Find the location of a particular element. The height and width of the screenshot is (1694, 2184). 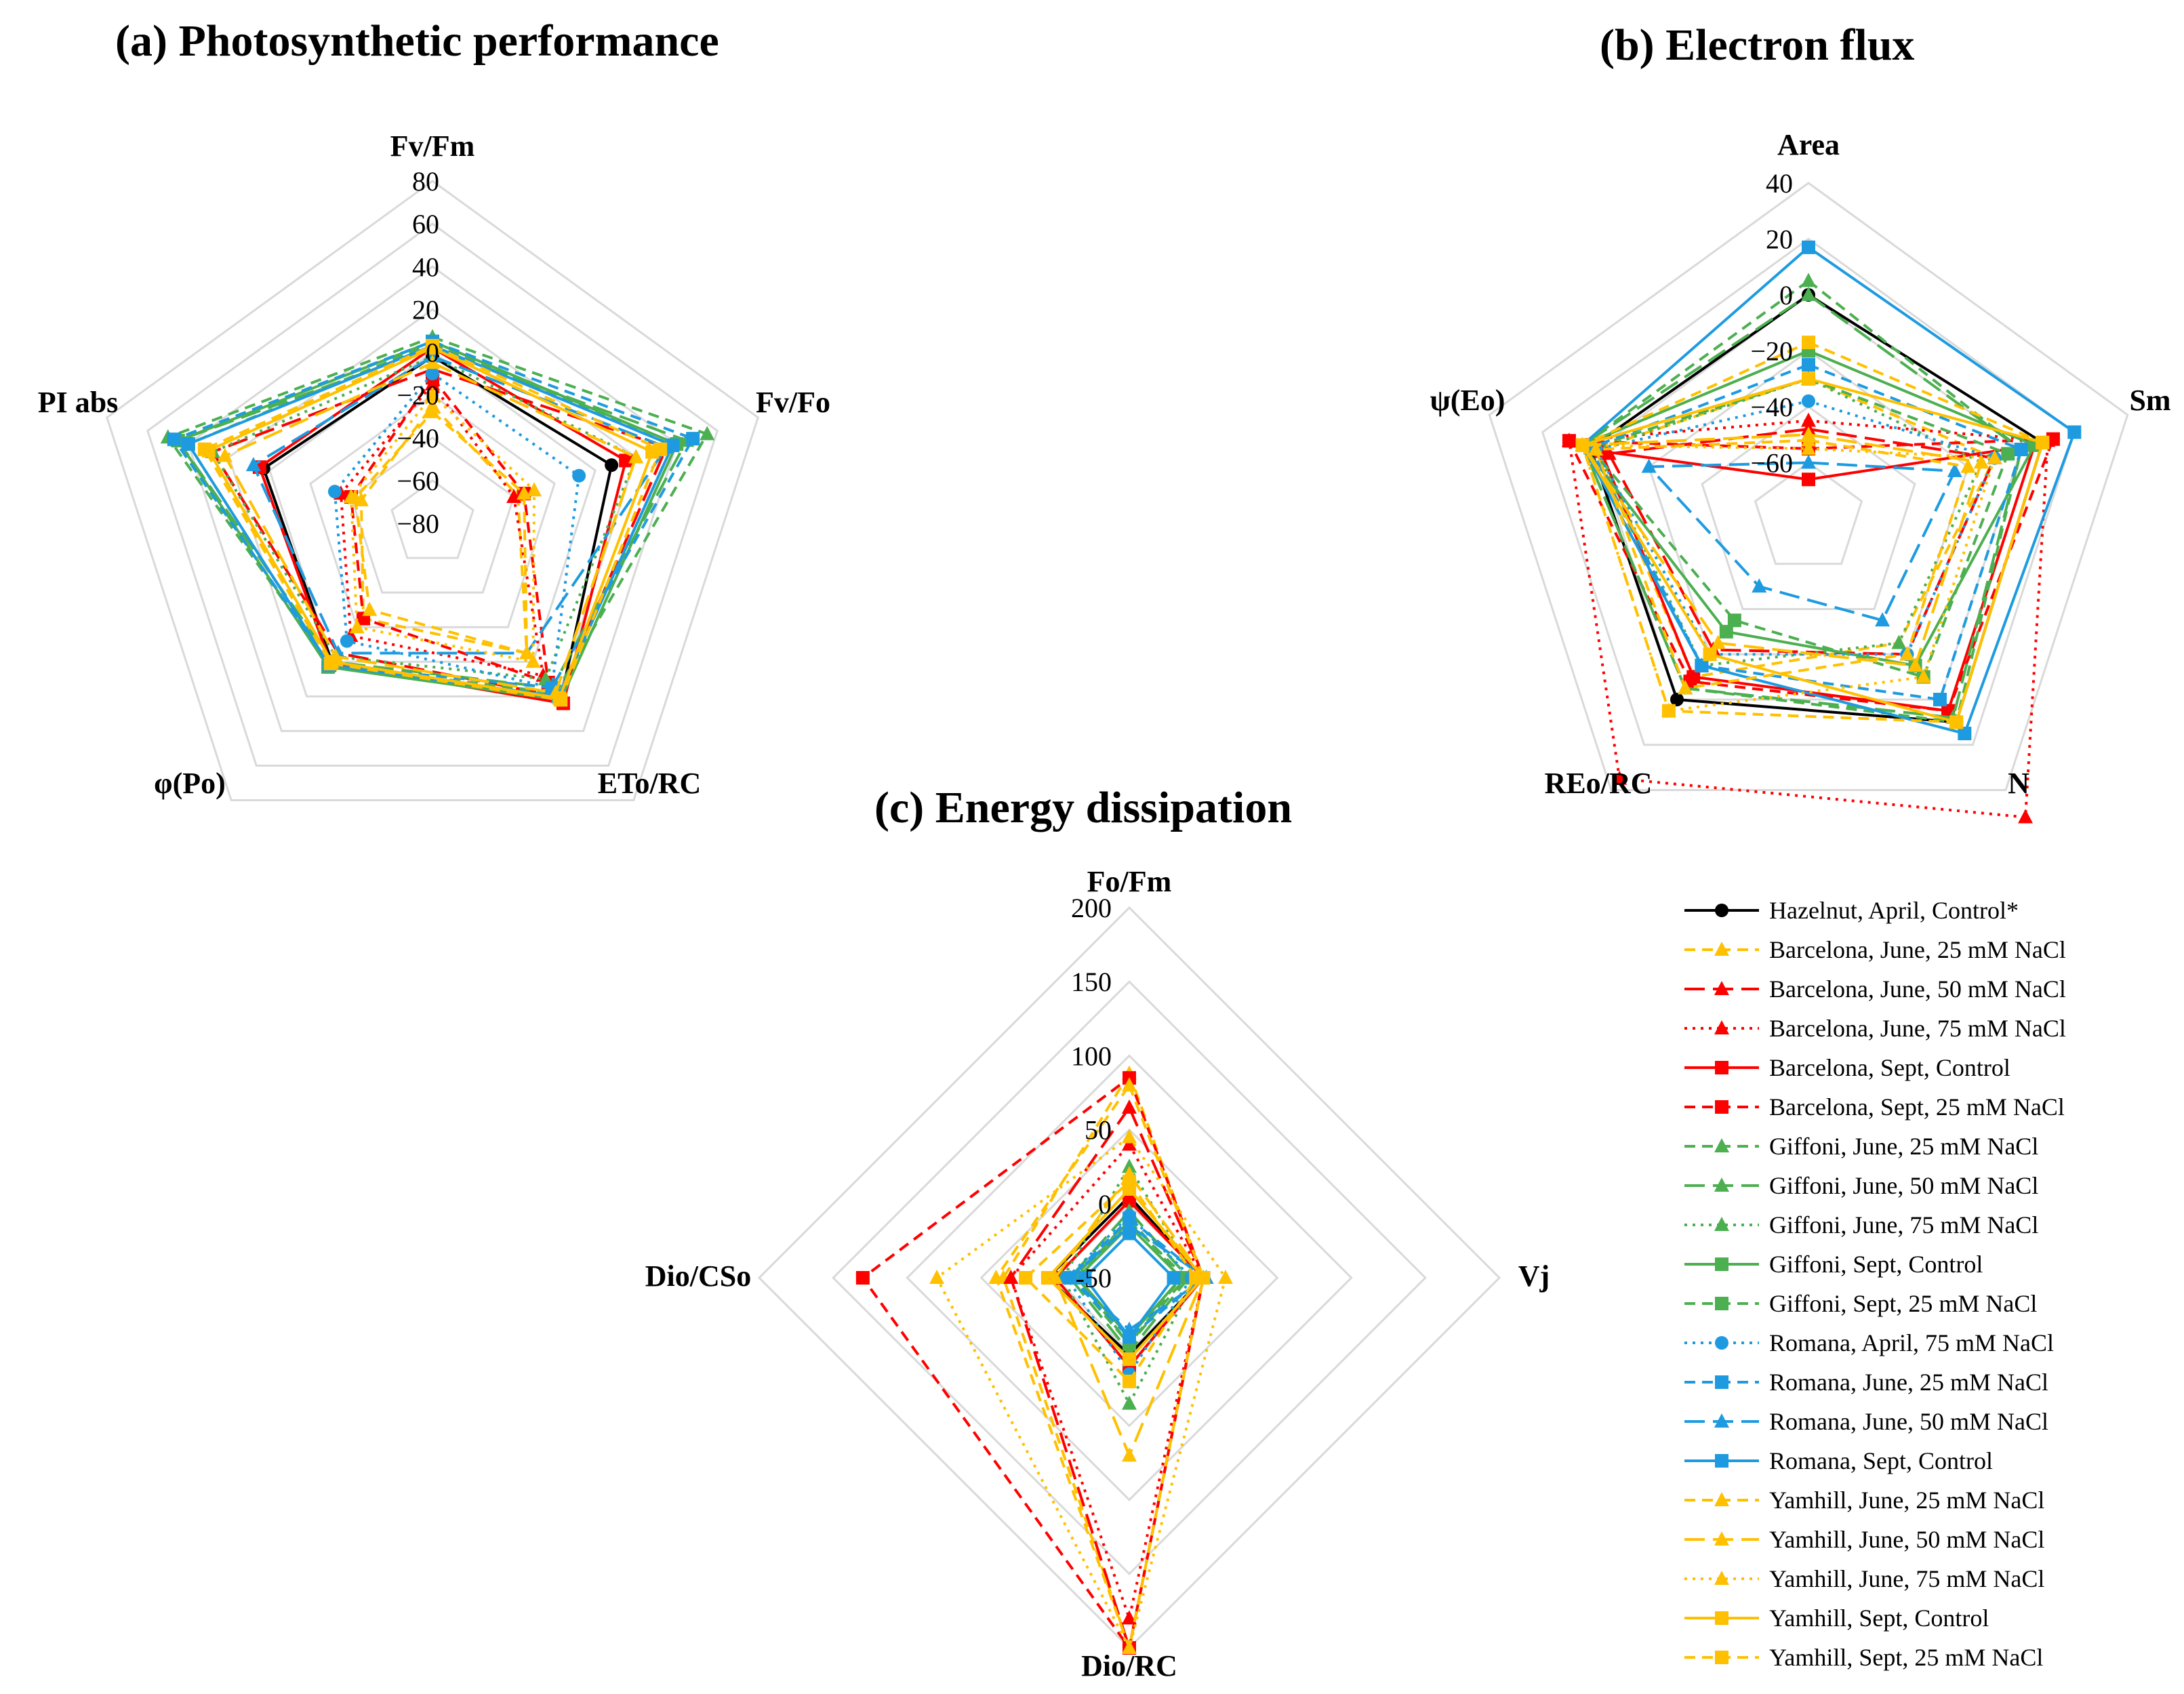

axis-label-eto-rc: ETo/RC is located at coordinates (649, 784).